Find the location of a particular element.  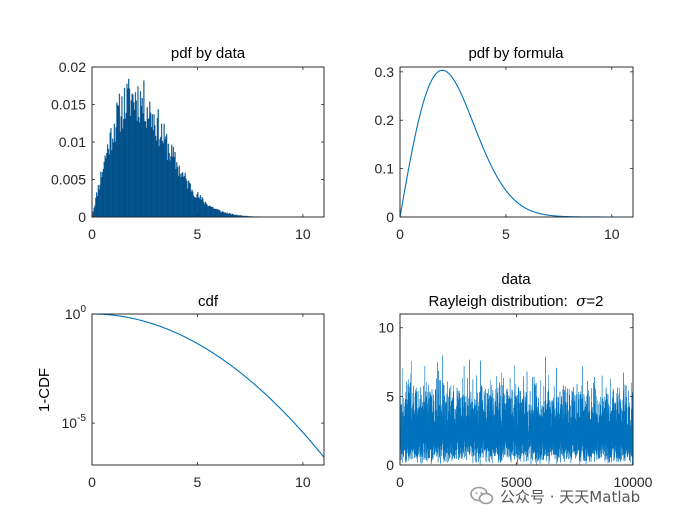

y-tick-label: 0.1 is located at coordinates (385, 169).